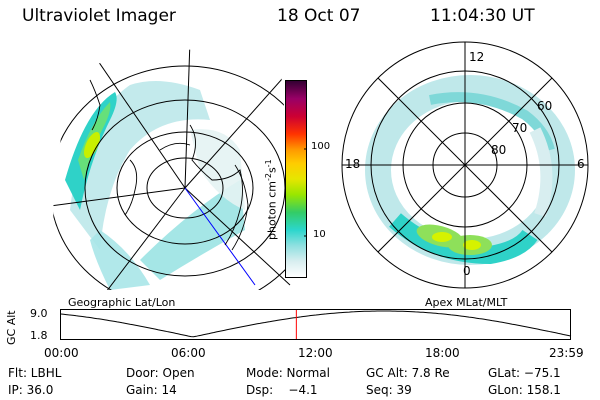 The image size is (600, 400). What do you see at coordinates (353, 164) in the screenshot?
I see `mlt-label-18: 18` at bounding box center [353, 164].